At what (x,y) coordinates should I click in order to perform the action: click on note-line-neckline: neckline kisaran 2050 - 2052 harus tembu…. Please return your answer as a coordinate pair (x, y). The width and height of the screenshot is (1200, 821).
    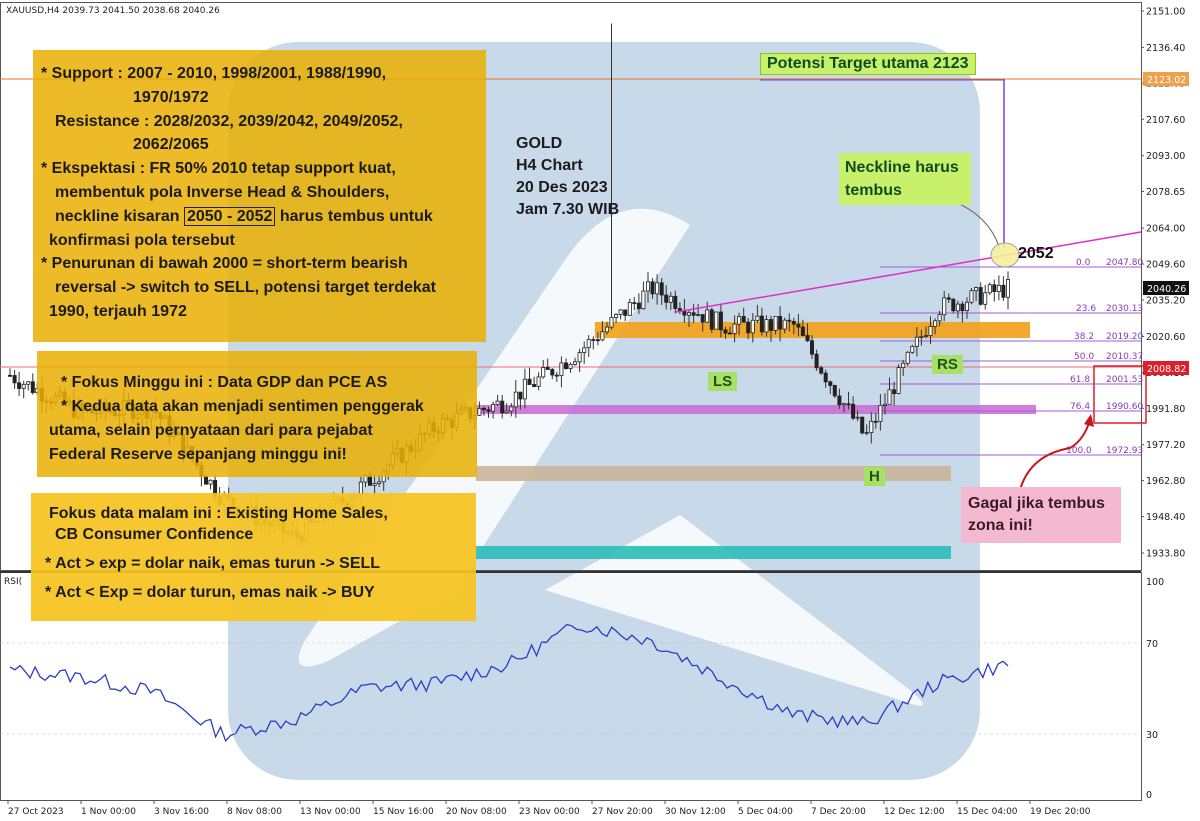
    Looking at the image, I should click on (259, 217).